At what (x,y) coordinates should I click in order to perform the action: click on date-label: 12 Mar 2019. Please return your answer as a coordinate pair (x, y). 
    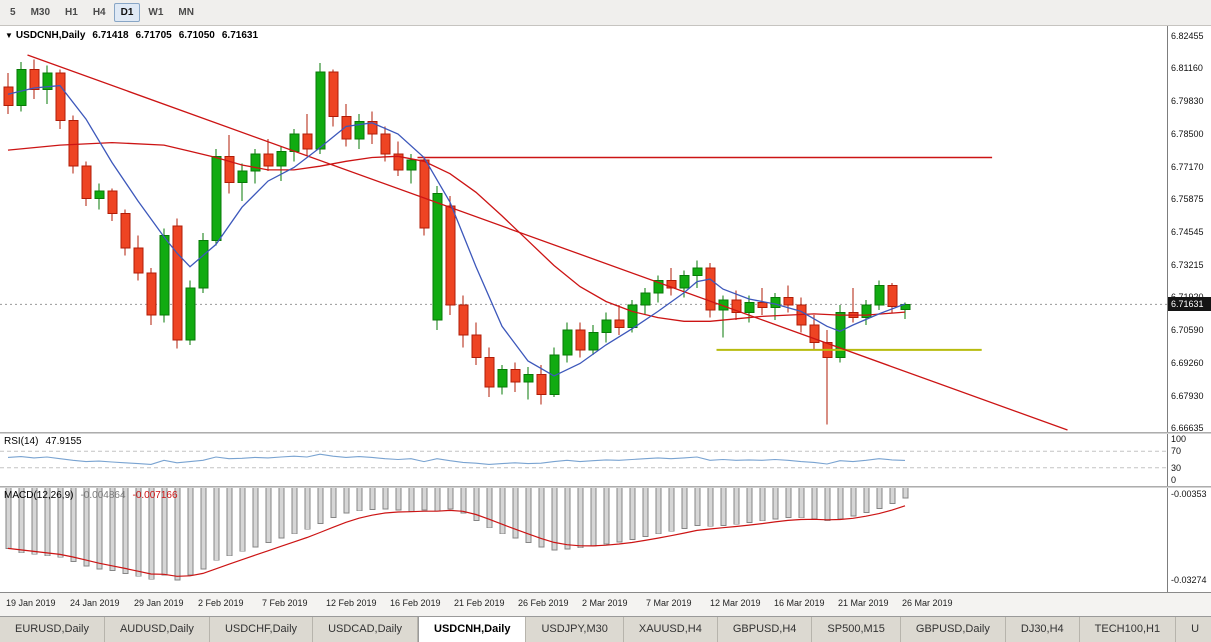
    Looking at the image, I should click on (735, 603).